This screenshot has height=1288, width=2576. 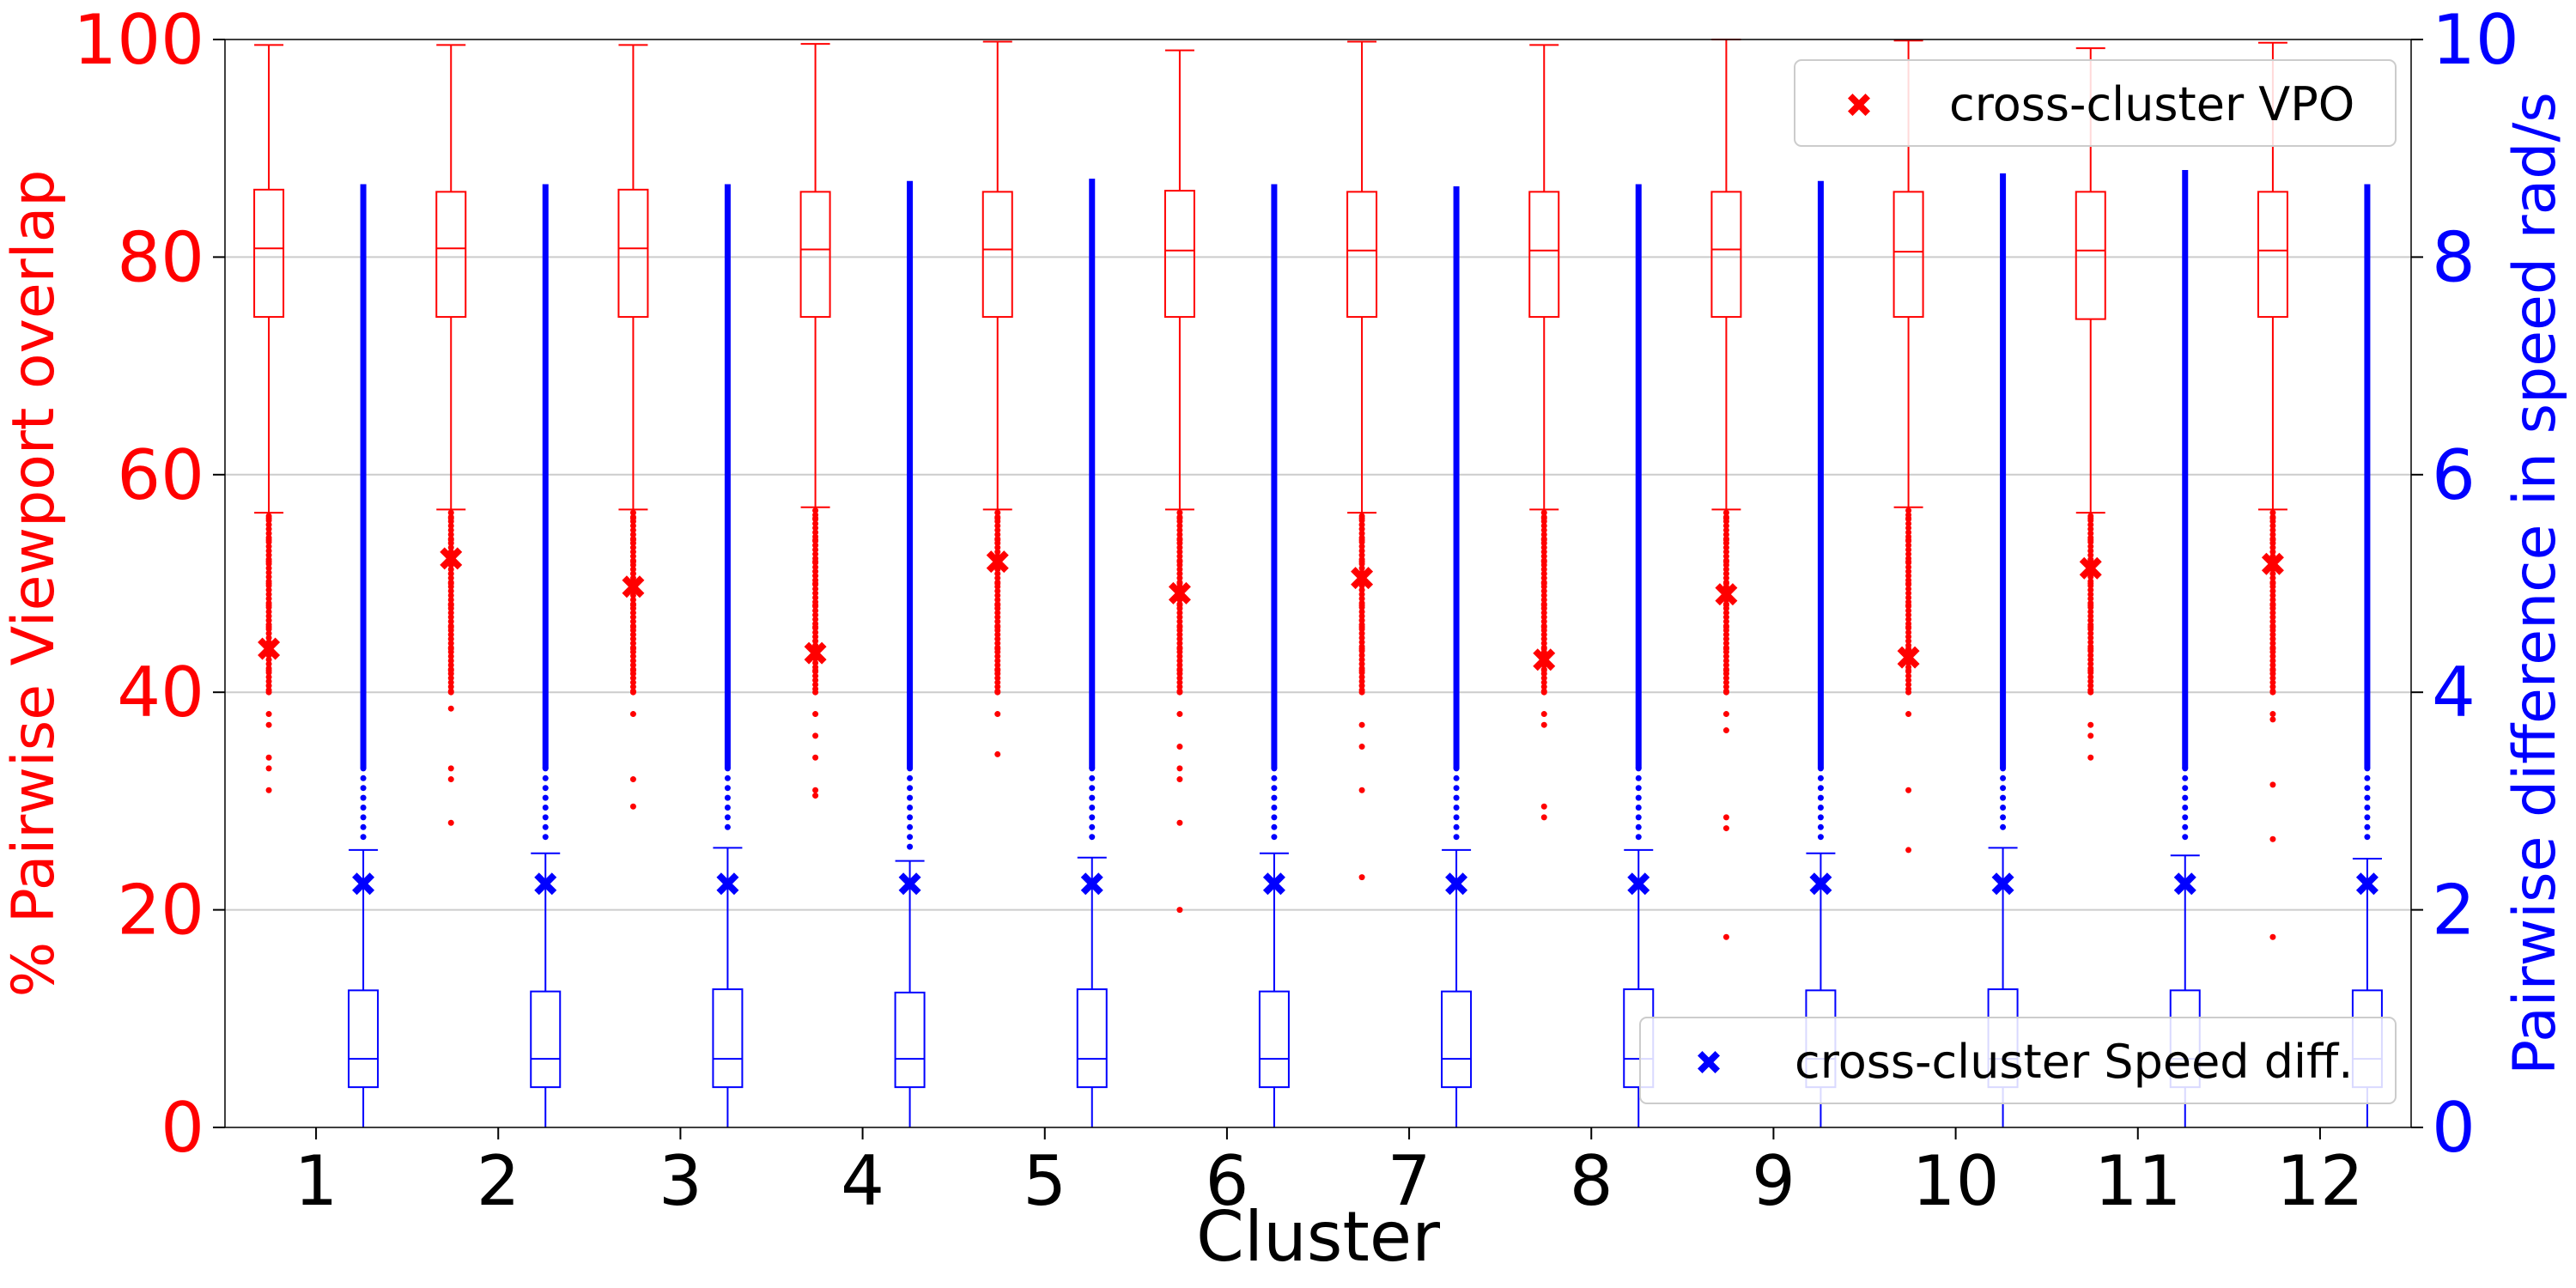 What do you see at coordinates (1709, 1062) in the screenshot?
I see `legend-speed-marker` at bounding box center [1709, 1062].